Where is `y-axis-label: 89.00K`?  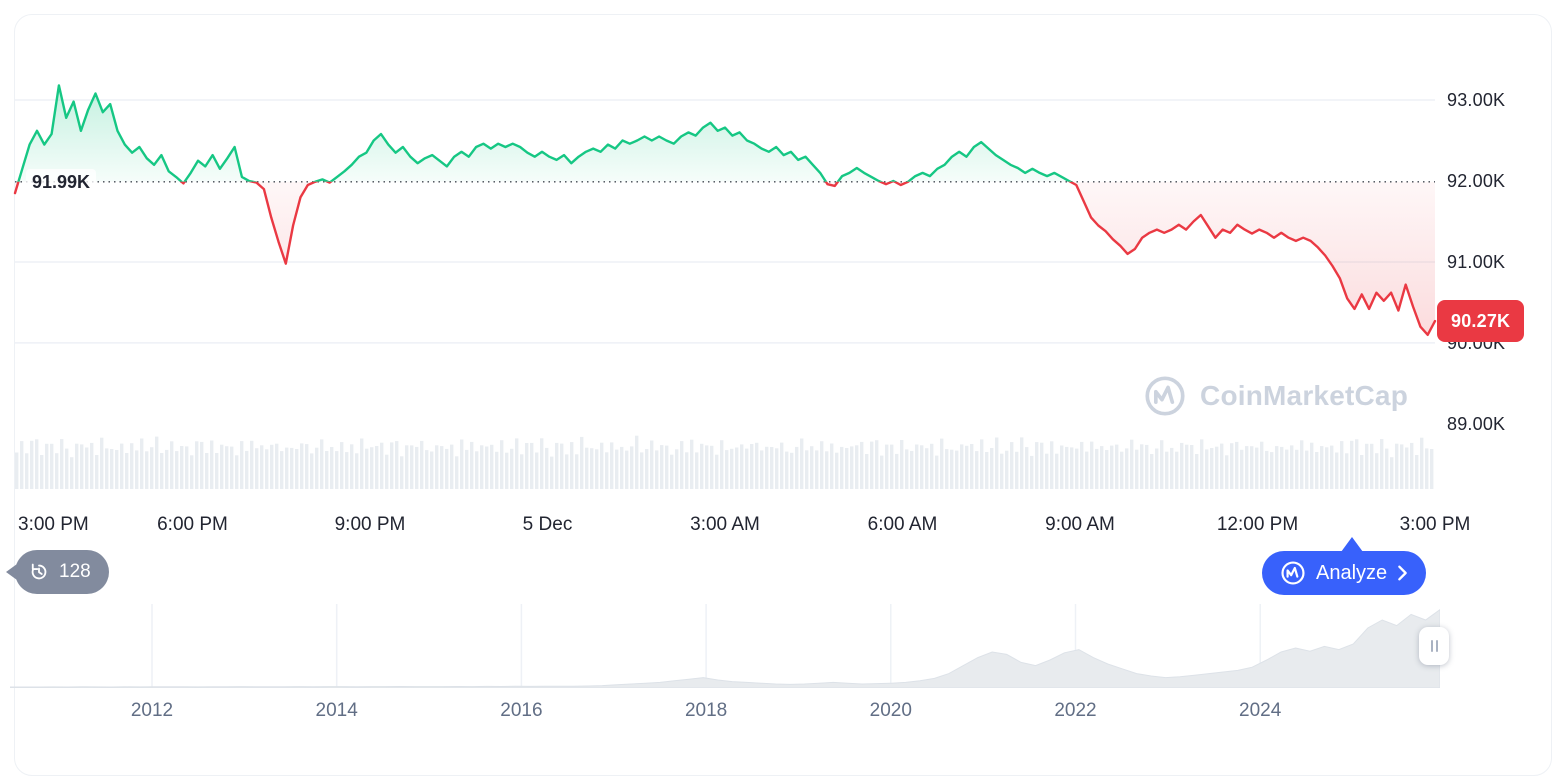 y-axis-label: 89.00K is located at coordinates (1476, 423).